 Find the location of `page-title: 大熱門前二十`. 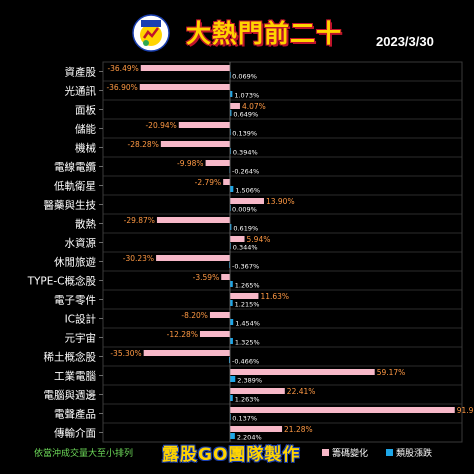

page-title: 大熱門前二十 is located at coordinates (264, 33).